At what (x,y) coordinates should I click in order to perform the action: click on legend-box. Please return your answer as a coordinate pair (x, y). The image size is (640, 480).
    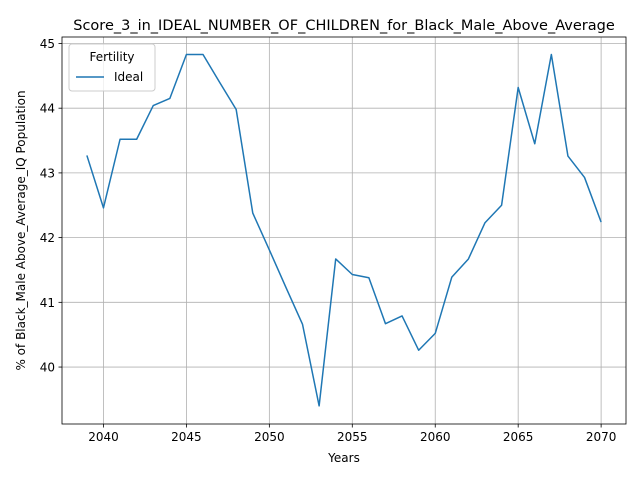
    Looking at the image, I should click on (112, 67).